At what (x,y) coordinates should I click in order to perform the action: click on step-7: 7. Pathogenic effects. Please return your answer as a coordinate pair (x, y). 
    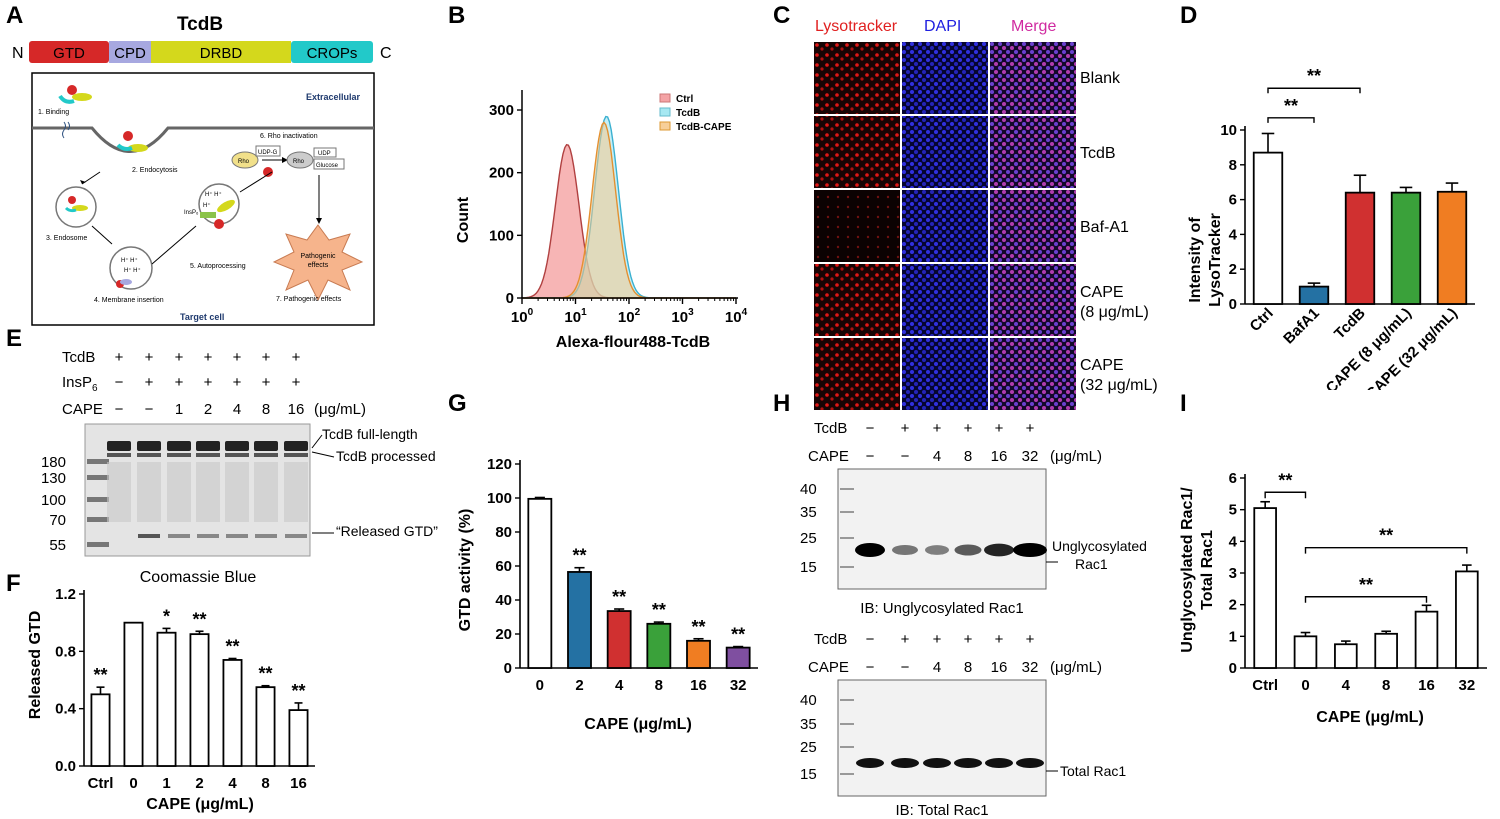
    Looking at the image, I should click on (309, 299).